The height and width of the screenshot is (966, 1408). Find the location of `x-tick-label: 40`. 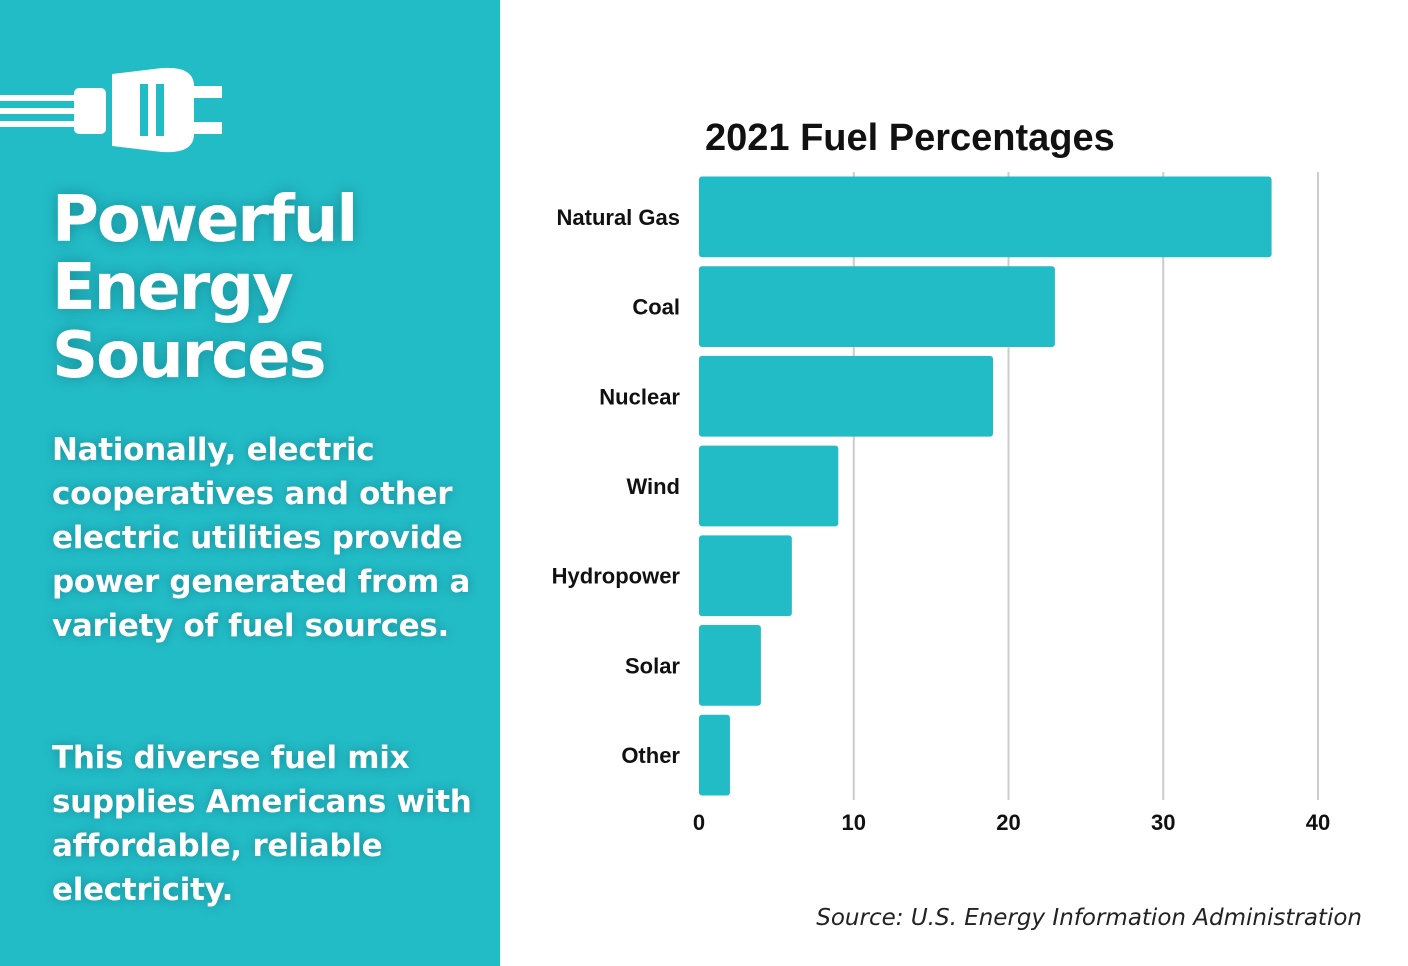

x-tick-label: 40 is located at coordinates (1318, 822).